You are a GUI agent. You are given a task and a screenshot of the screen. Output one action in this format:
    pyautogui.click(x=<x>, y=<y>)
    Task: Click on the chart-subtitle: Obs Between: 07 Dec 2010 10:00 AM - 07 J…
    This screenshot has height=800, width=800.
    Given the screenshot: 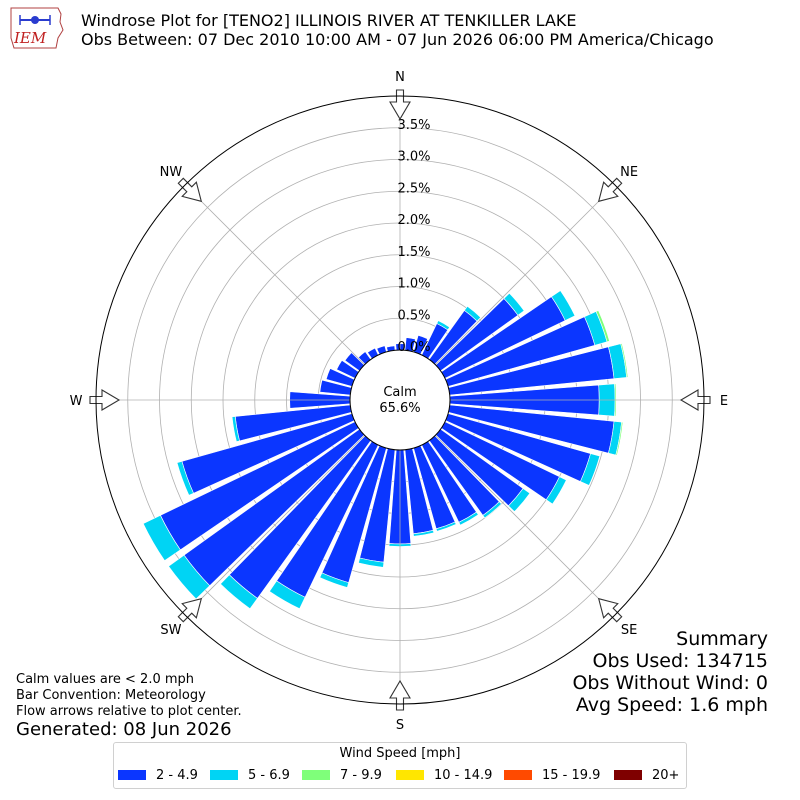 What is the action you would take?
    pyautogui.click(x=397, y=39)
    